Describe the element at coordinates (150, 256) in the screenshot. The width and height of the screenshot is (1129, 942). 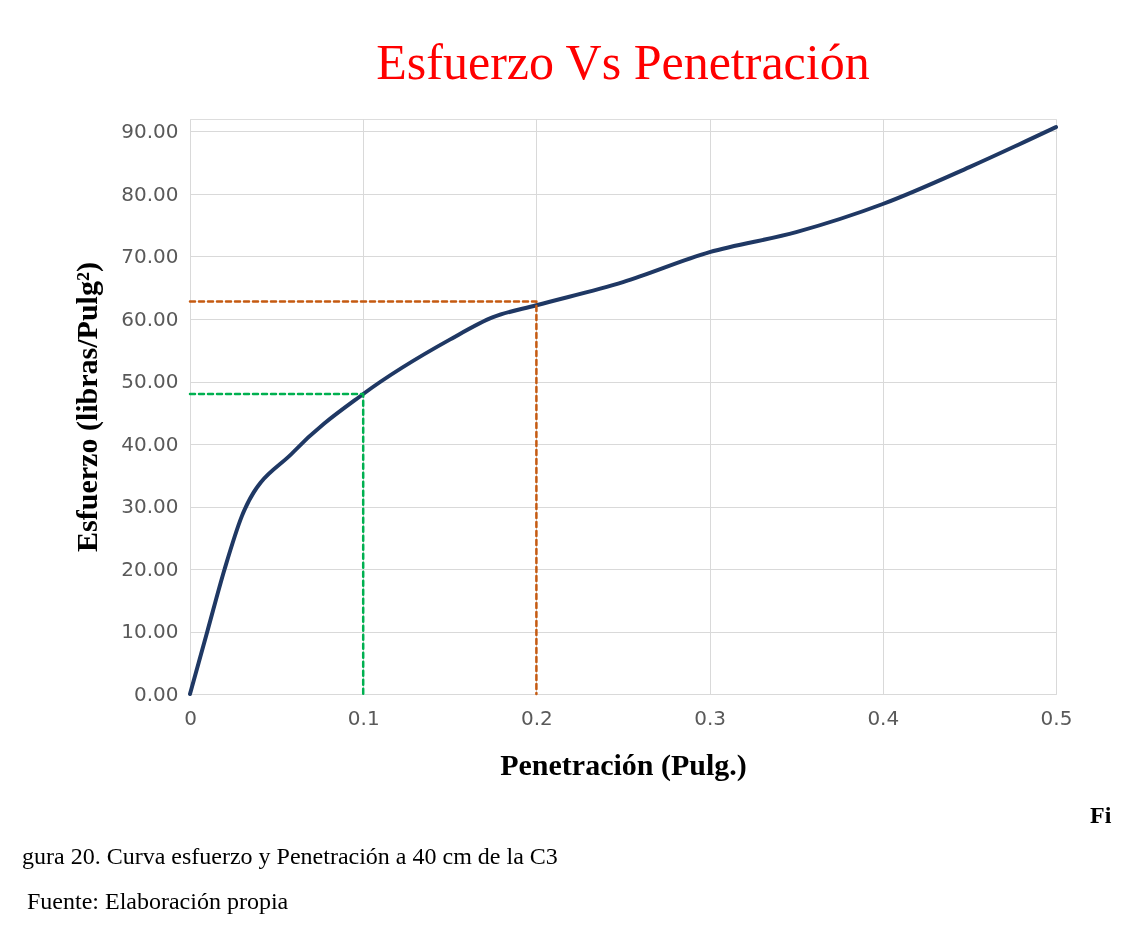
I see `y-tick-label: 70.00` at that location.